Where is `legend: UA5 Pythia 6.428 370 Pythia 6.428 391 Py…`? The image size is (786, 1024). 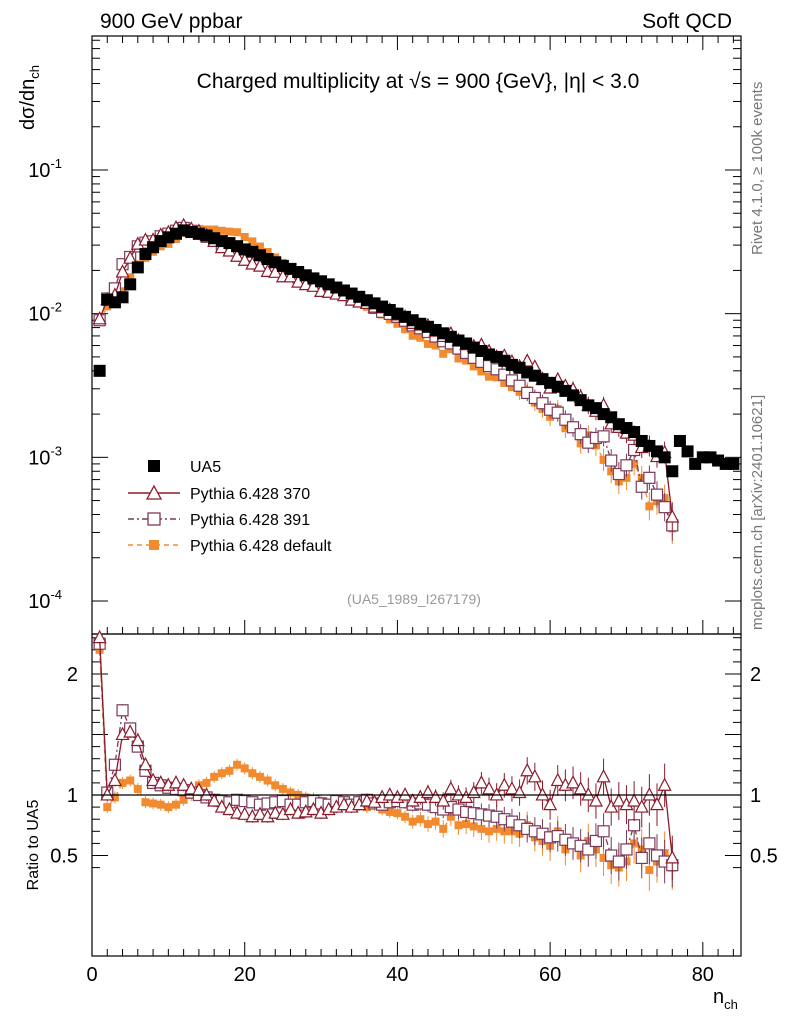 legend: UA5 Pythia 6.428 370 Pythia 6.428 391 Py… is located at coordinates (230, 507).